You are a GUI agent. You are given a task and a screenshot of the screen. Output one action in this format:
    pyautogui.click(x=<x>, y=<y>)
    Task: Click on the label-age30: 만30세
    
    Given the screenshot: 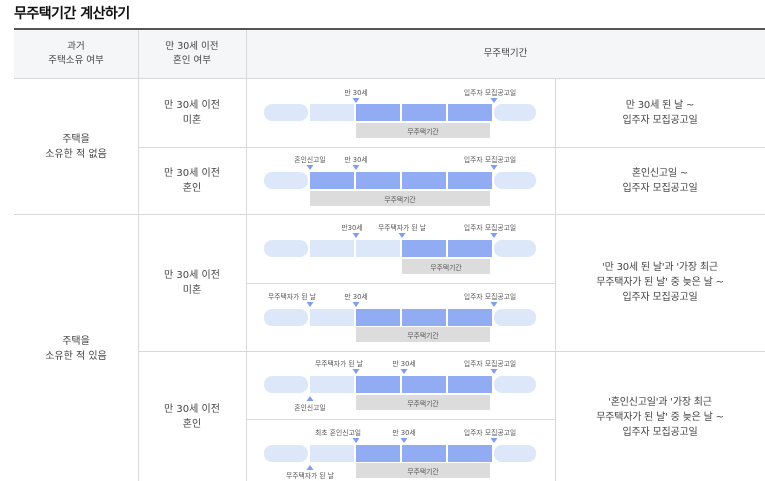 What is the action you would take?
    pyautogui.click(x=351, y=227)
    